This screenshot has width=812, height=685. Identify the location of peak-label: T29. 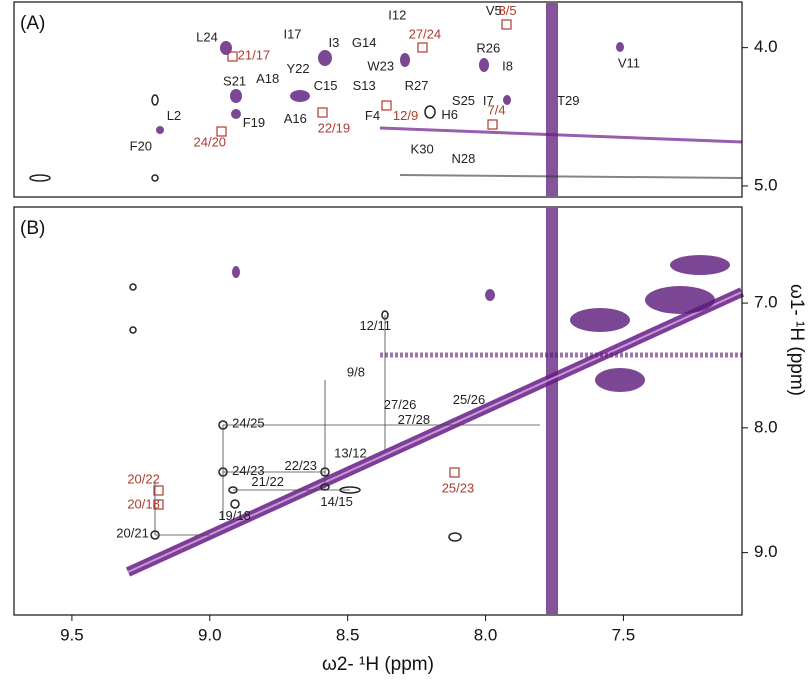
(568, 100).